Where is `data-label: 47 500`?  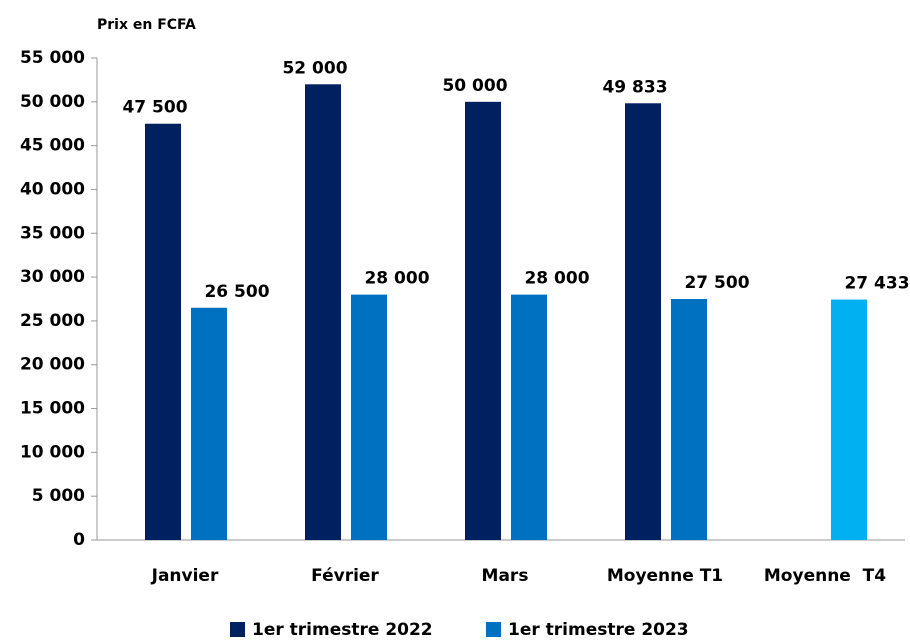
data-label: 47 500 is located at coordinates (154, 108).